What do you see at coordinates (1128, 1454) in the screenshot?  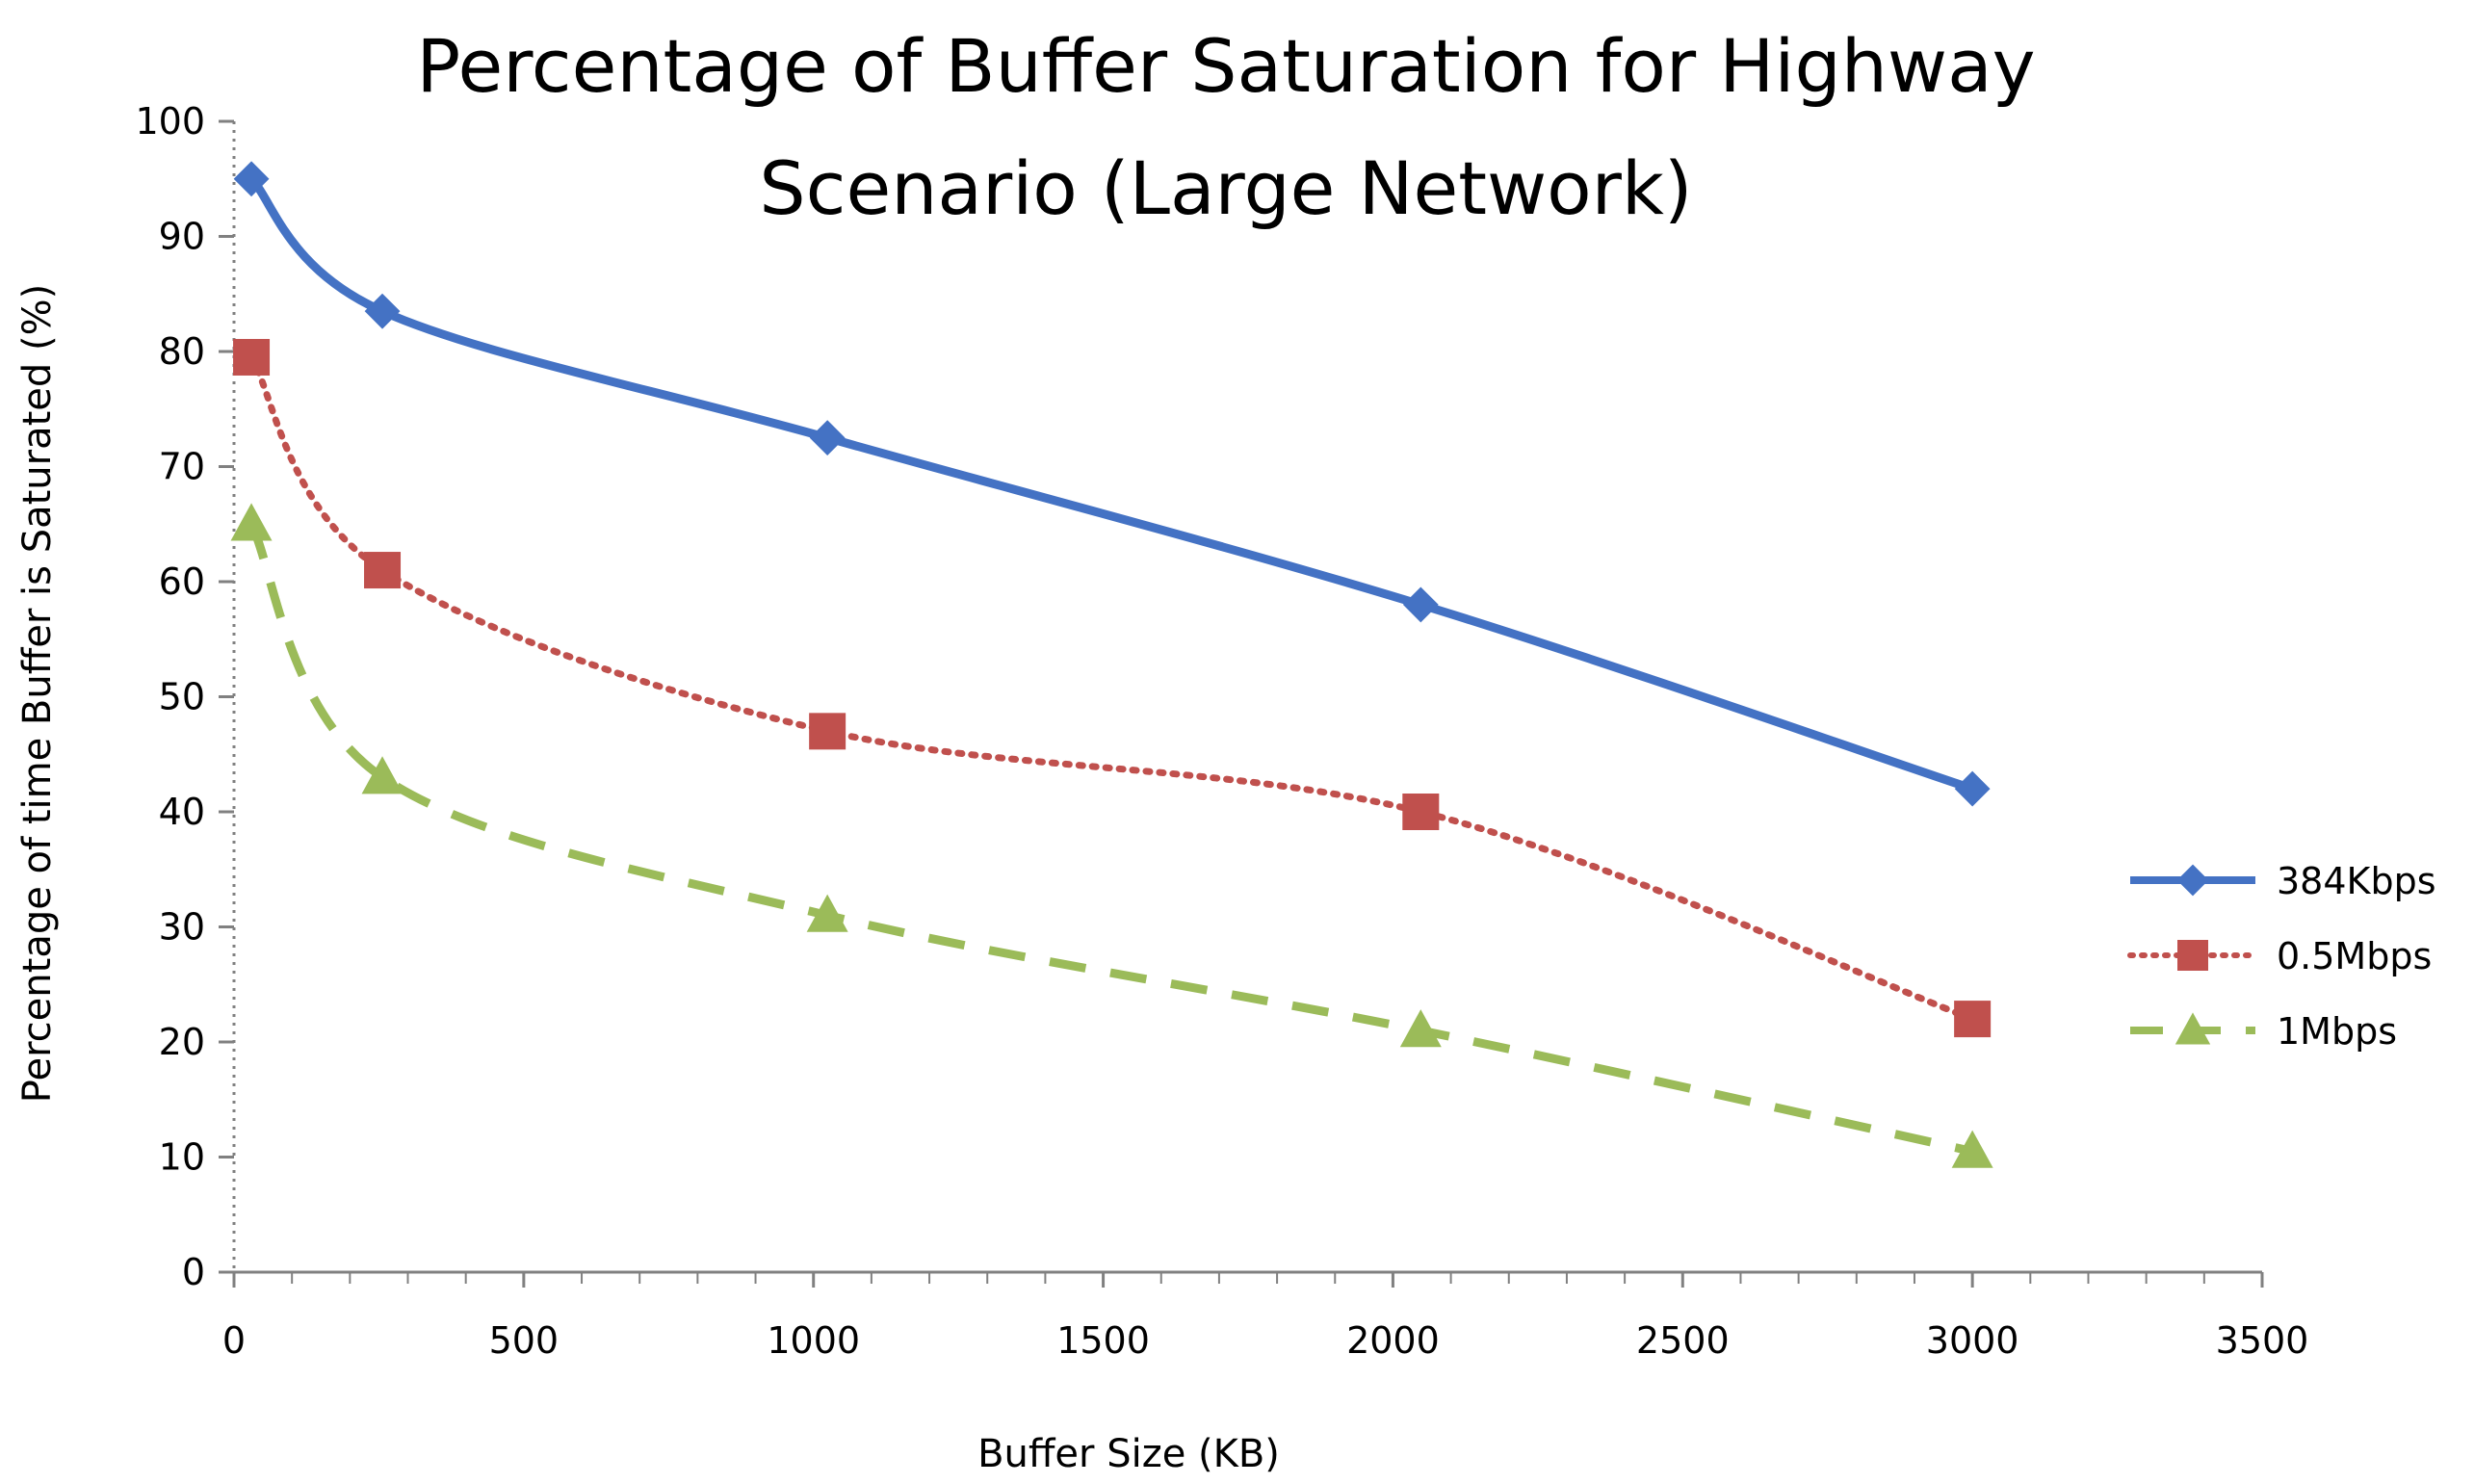 I see `x-axis-title: Buffer Size (KB)` at bounding box center [1128, 1454].